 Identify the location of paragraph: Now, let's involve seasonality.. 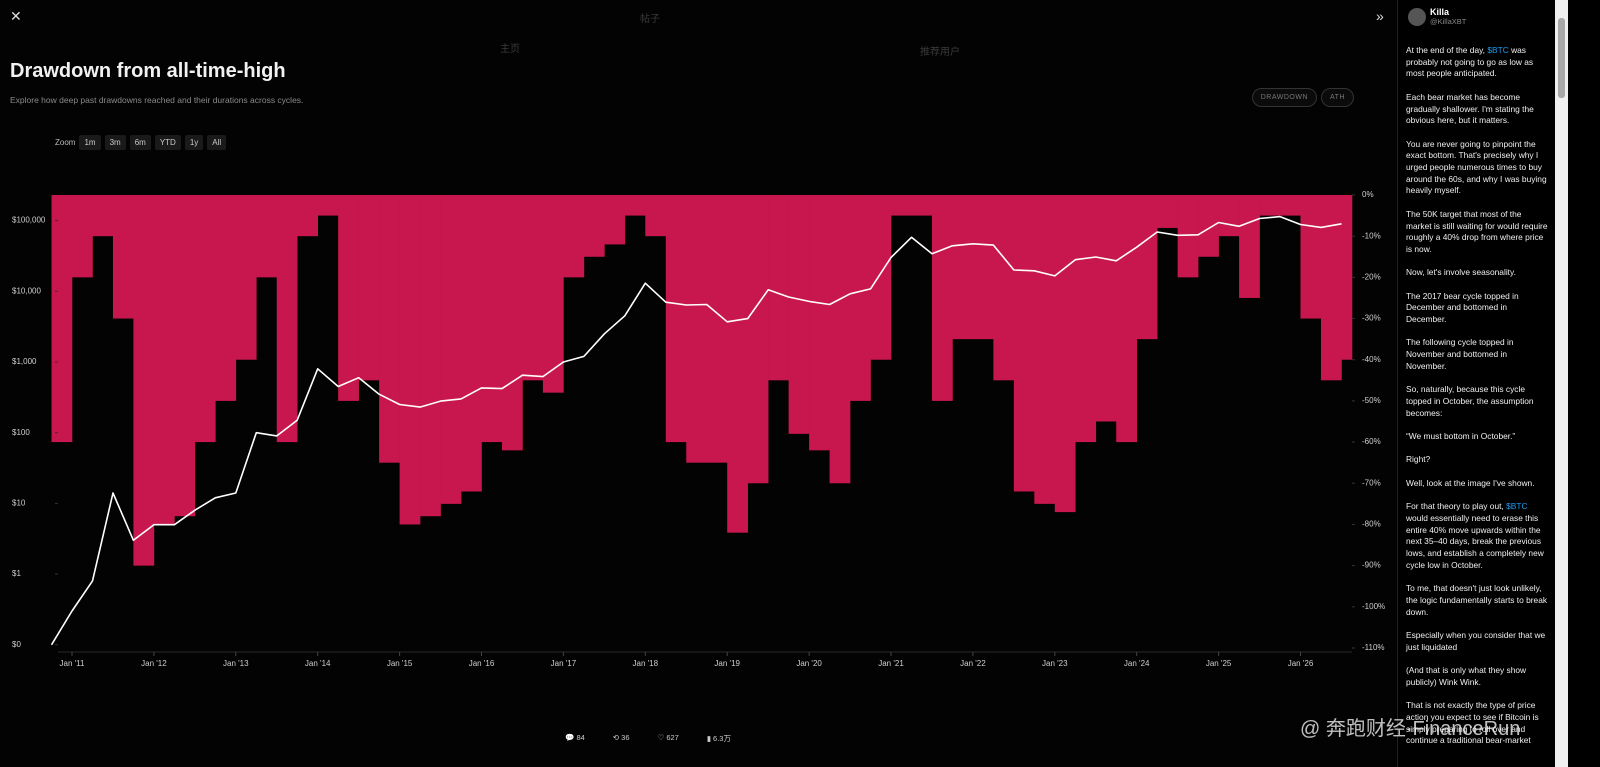
(1477, 273).